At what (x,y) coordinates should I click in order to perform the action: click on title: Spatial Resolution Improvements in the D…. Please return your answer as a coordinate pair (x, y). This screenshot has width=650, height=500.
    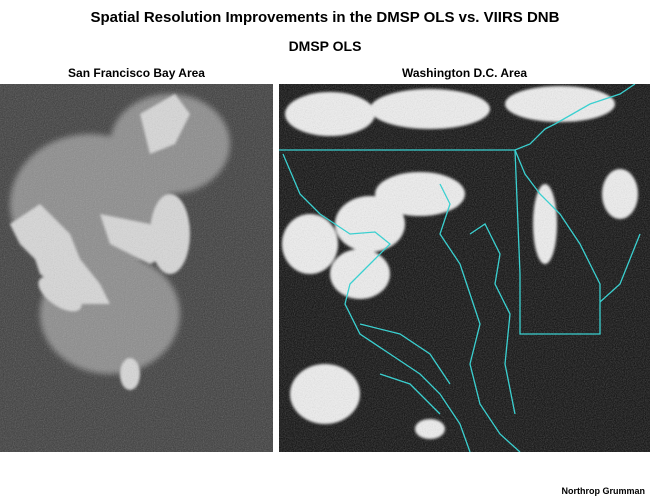
    Looking at the image, I should click on (325, 17).